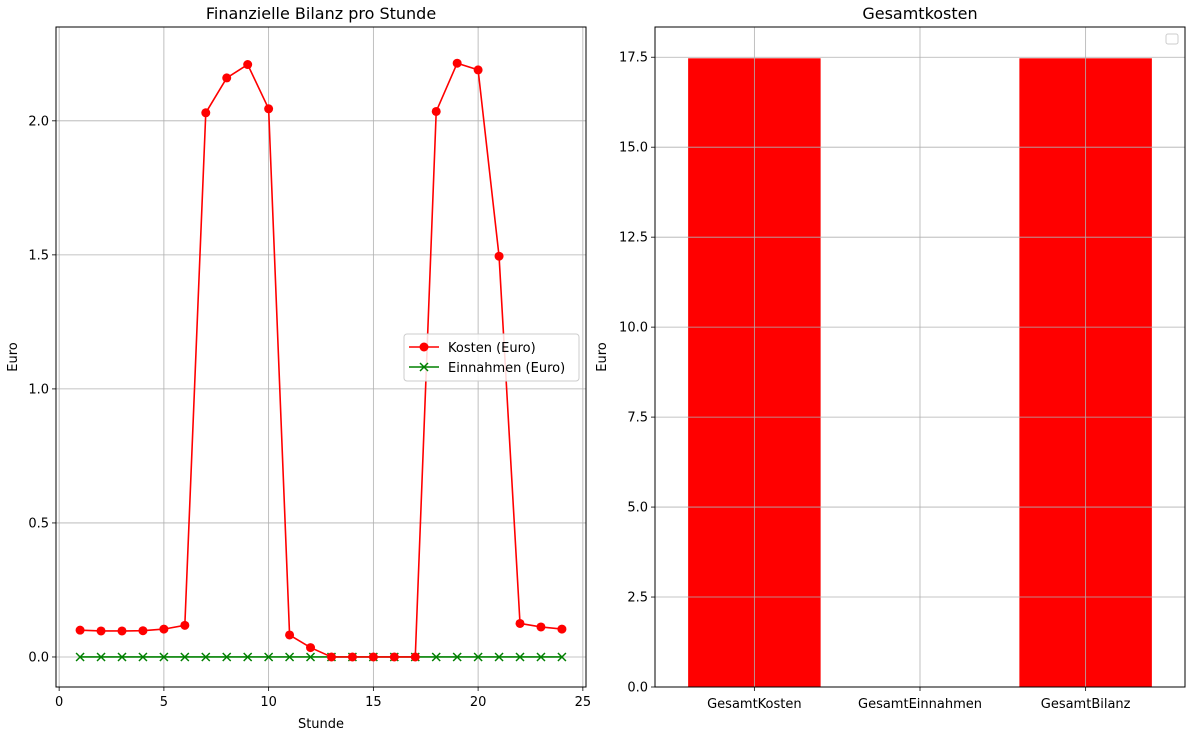 The image size is (1197, 730). What do you see at coordinates (424, 347) in the screenshot?
I see `legend-kosten-marker` at bounding box center [424, 347].